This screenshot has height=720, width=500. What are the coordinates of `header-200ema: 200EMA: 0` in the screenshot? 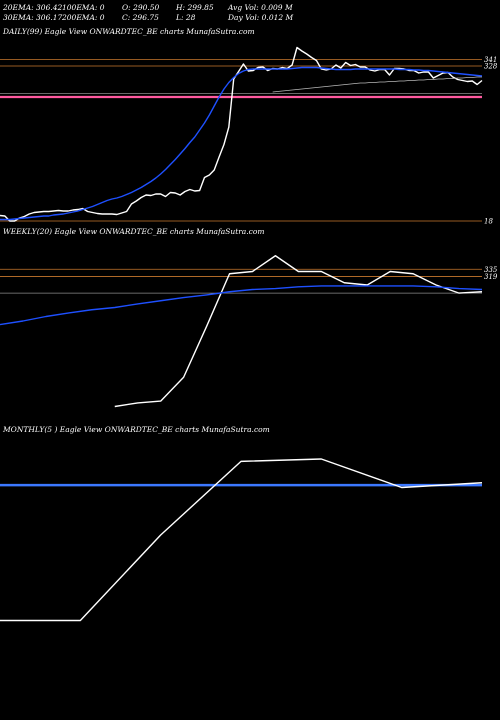 It's located at (83, 17).